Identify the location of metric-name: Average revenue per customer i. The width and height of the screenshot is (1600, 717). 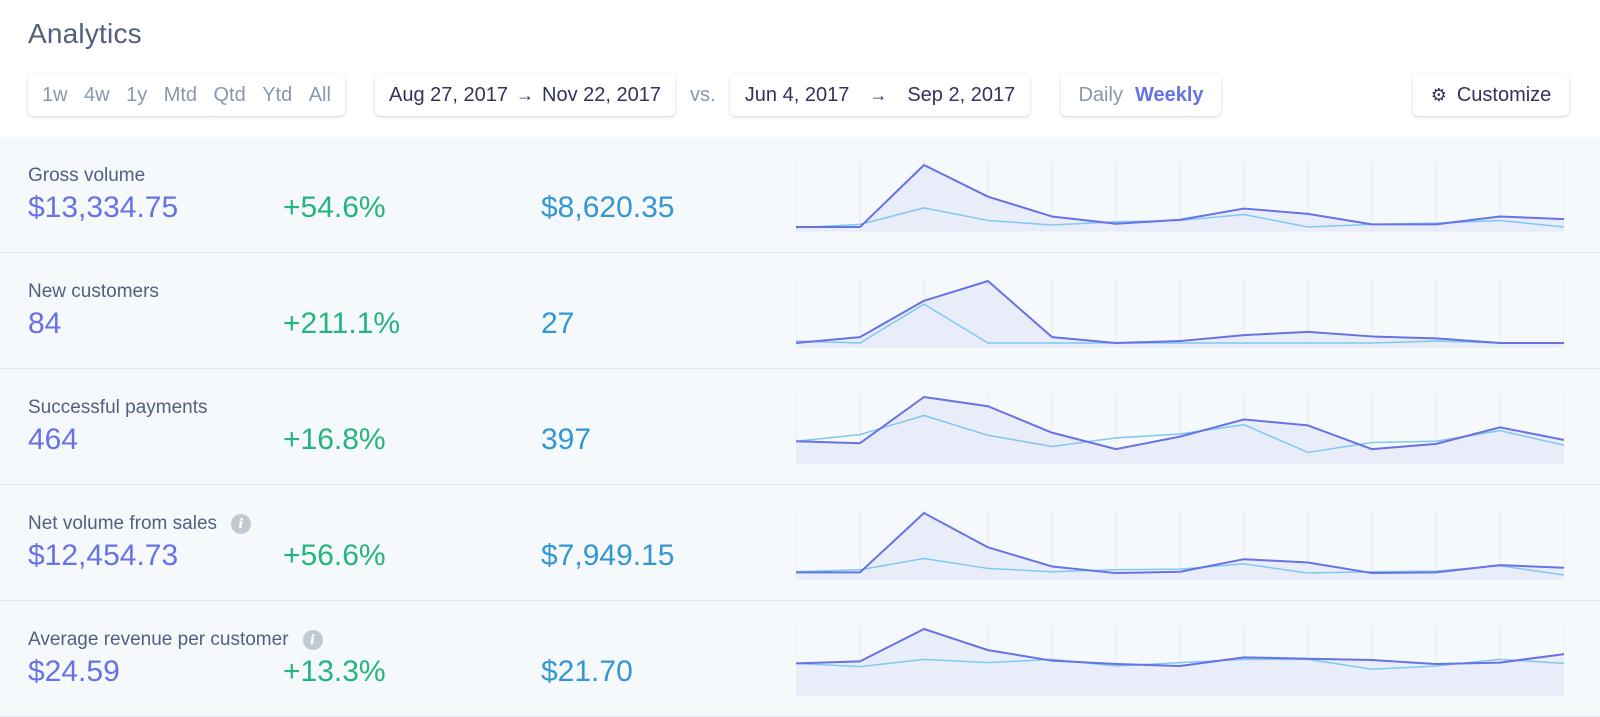
(175, 640).